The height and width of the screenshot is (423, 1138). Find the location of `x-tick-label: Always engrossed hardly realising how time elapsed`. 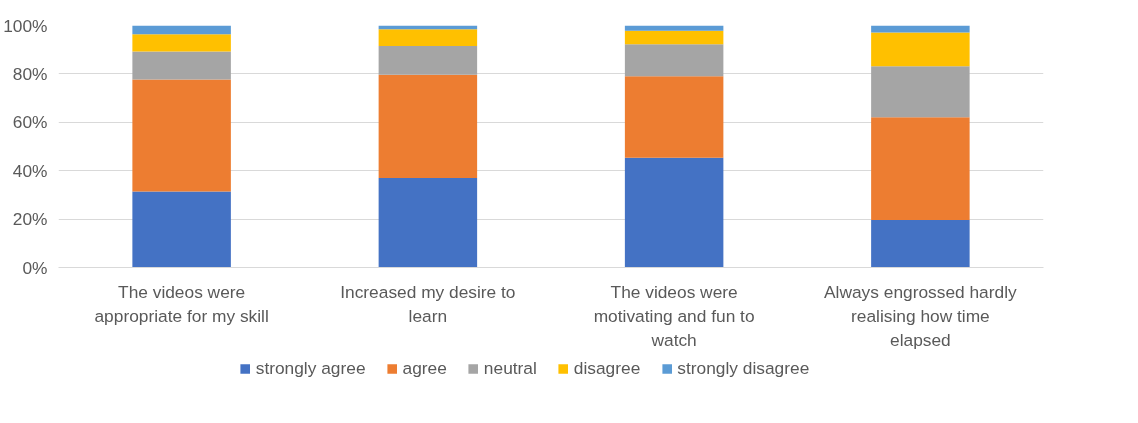

x-tick-label: Always engrossed hardly realising how time elapsed is located at coordinates (921, 315).